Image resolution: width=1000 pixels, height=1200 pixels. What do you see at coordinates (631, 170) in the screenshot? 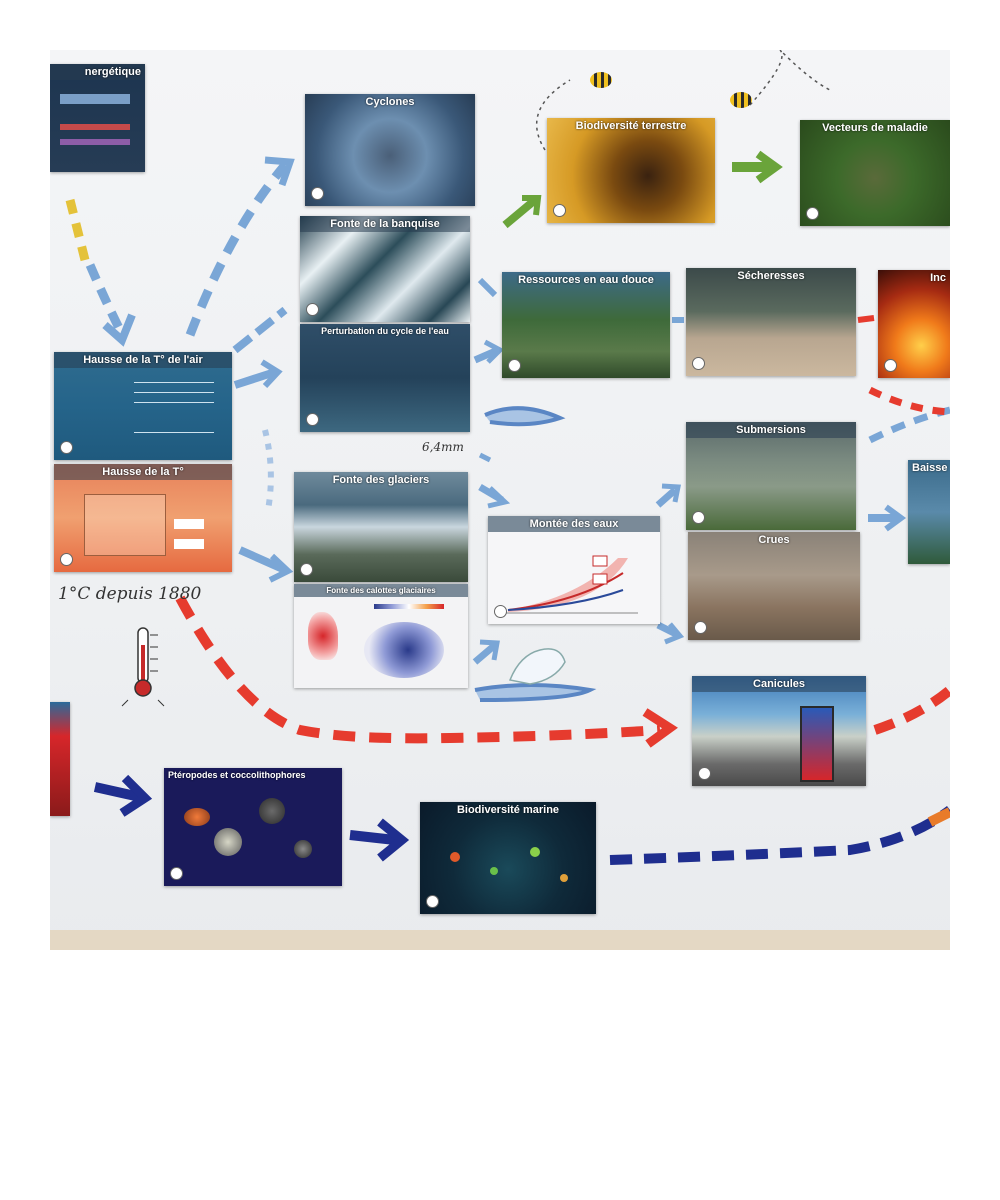
I see `card-biodiversite-terrestre: Biodiversité terrestre` at bounding box center [631, 170].